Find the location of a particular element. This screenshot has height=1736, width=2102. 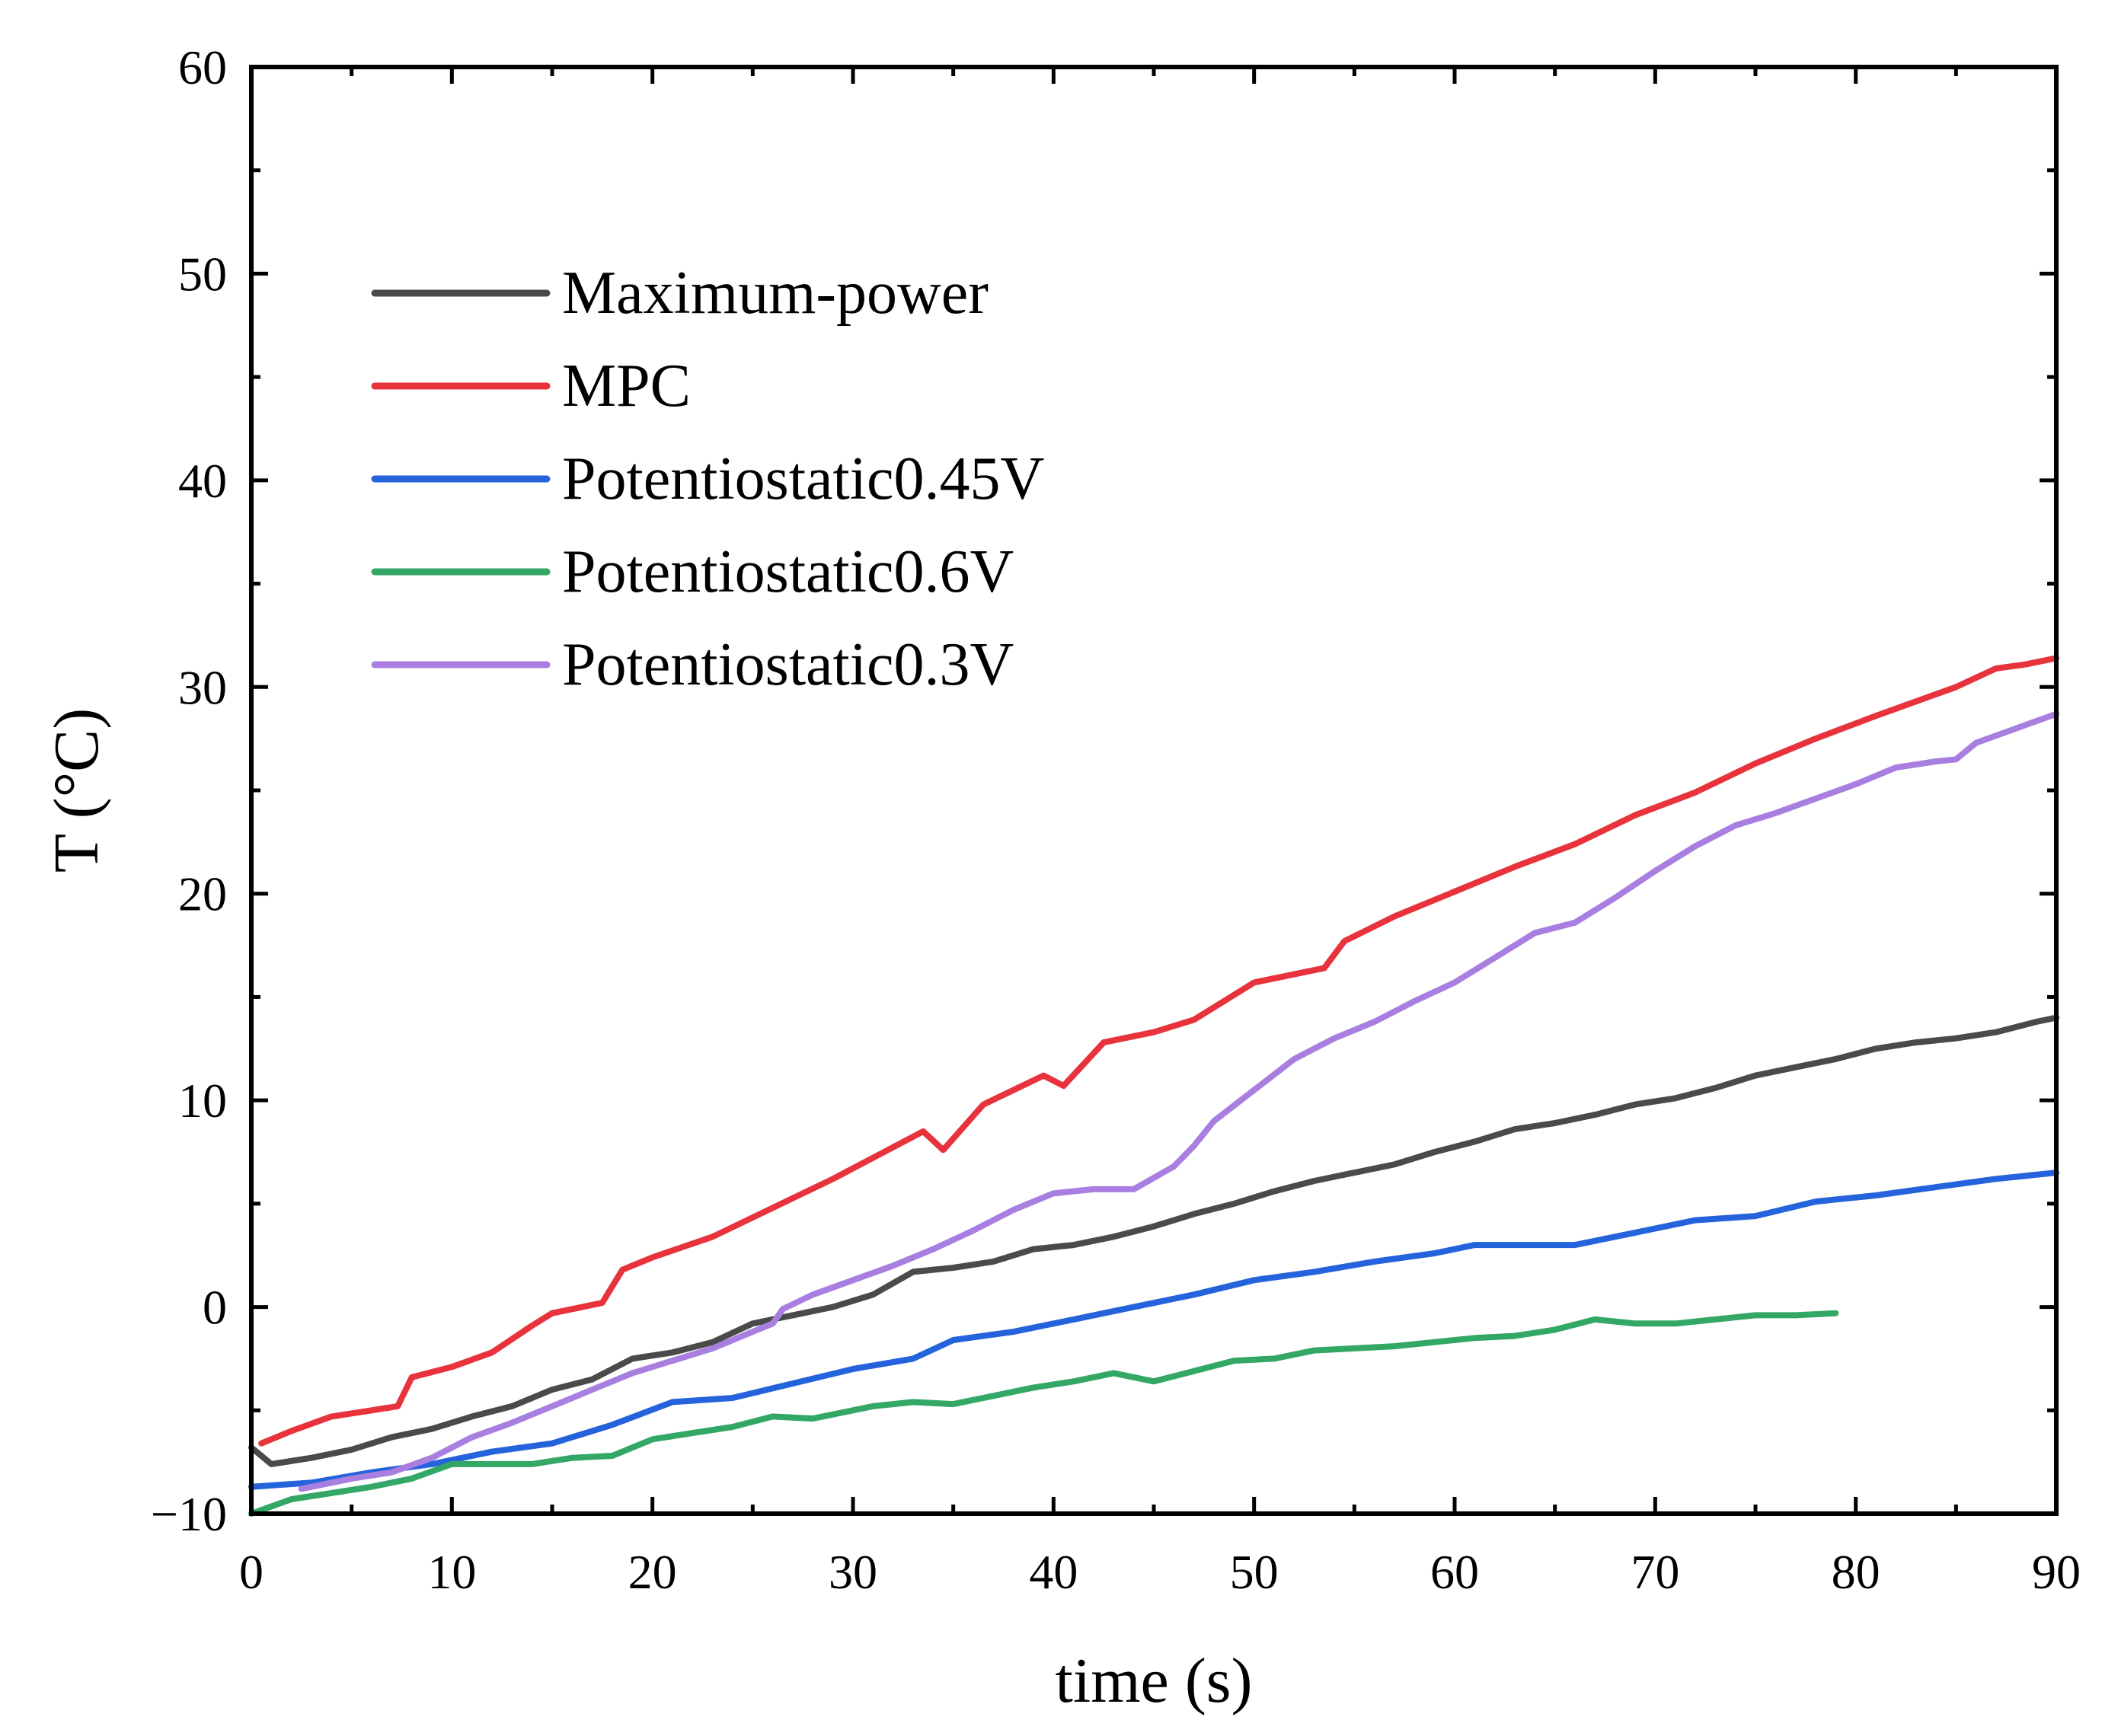

y-tick-label: 10 is located at coordinates (203, 1101).